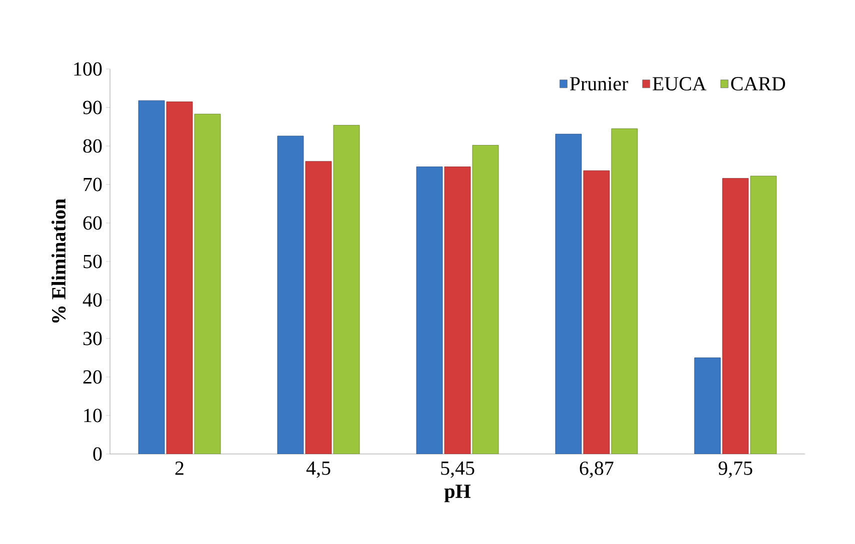  What do you see at coordinates (457, 493) in the screenshot?
I see `x-axis-title: pH` at bounding box center [457, 493].